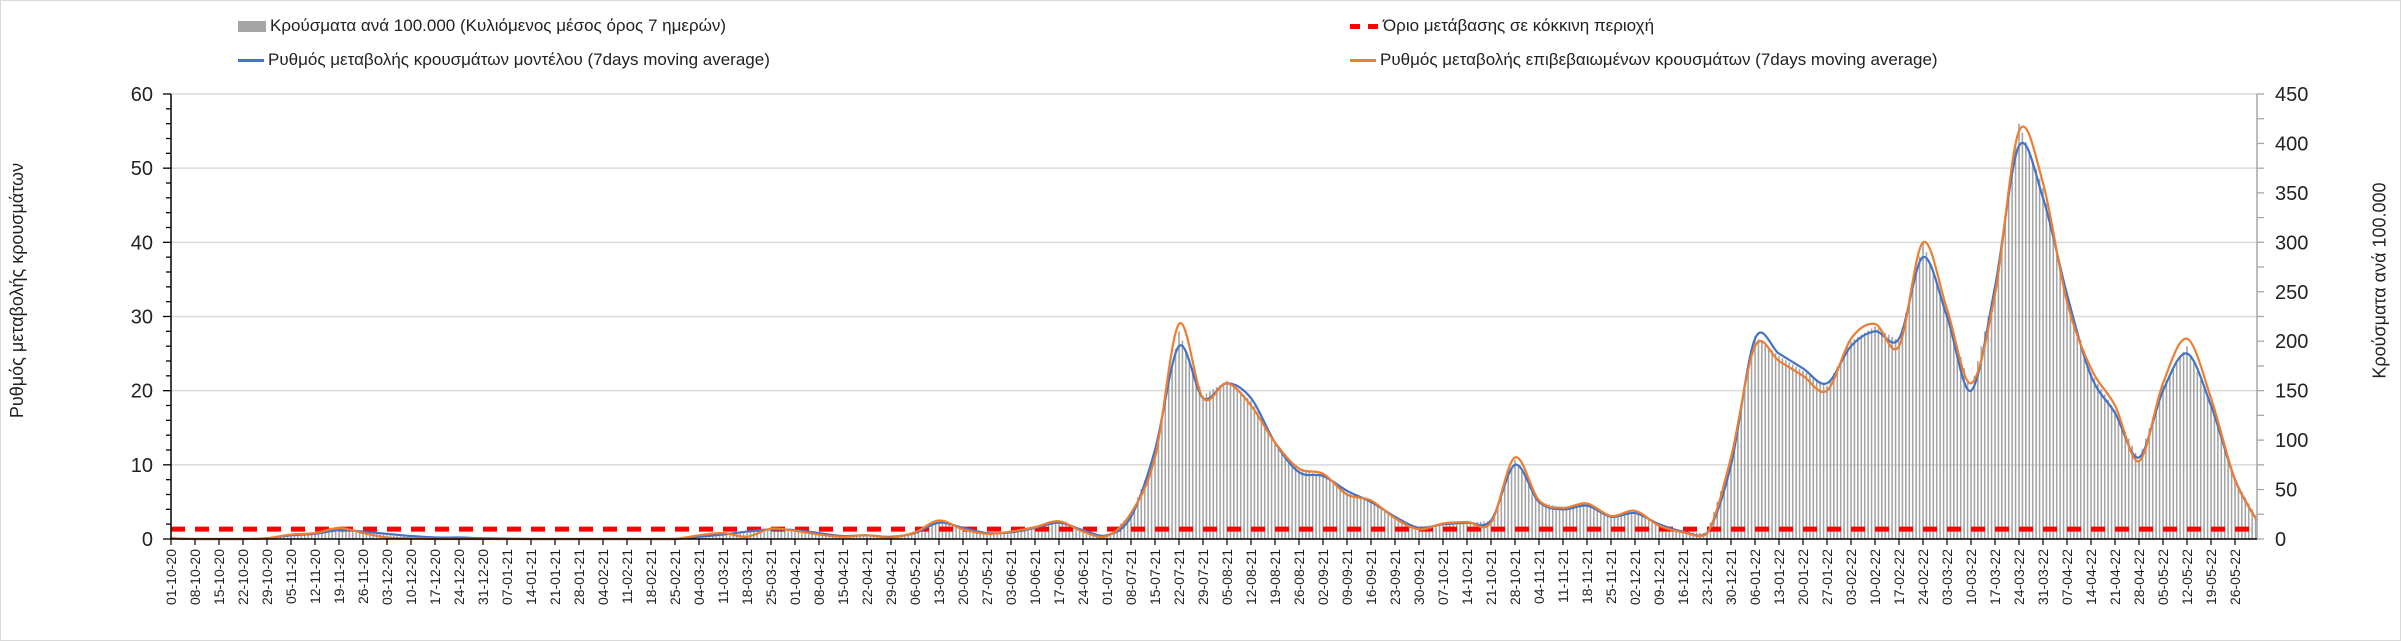 The height and width of the screenshot is (641, 2401). What do you see at coordinates (1947, 577) in the screenshot?
I see `x-axis-tick-label: 03-03-22` at bounding box center [1947, 577].